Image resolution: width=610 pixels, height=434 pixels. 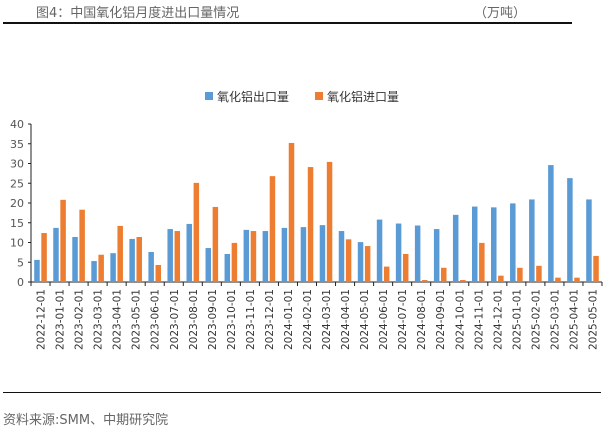 I want to click on x-tick-label: 2023-05-01, so click(x=137, y=319).